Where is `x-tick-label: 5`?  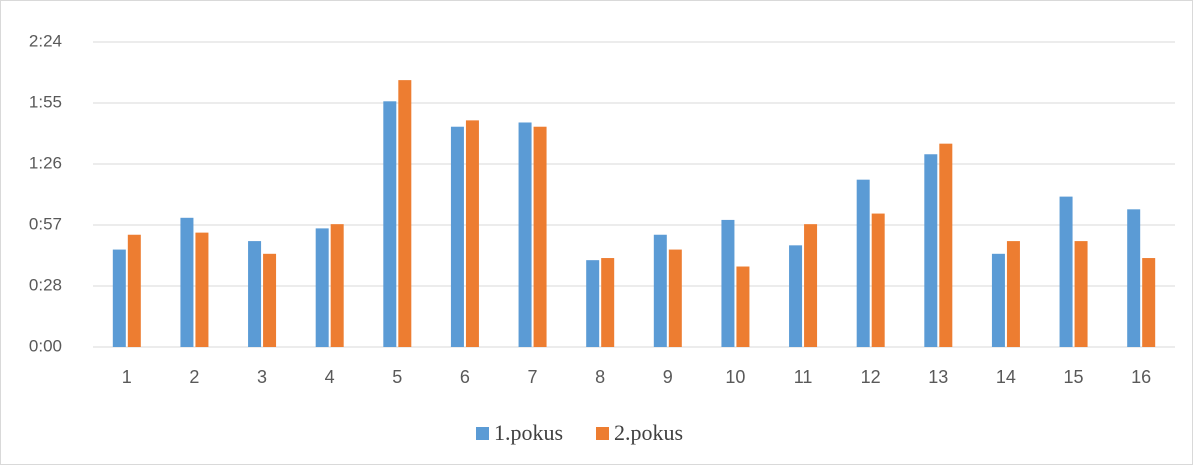
x-tick-label: 5 is located at coordinates (397, 377).